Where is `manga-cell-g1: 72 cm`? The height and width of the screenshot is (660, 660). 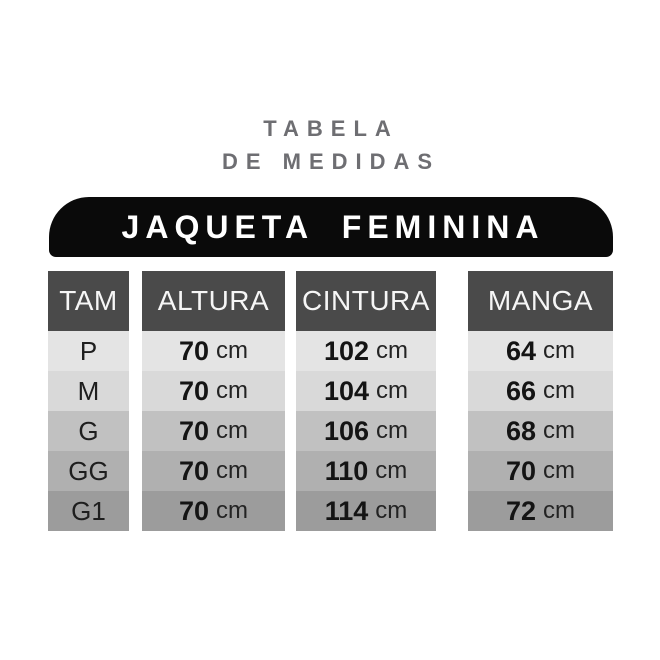 manga-cell-g1: 72 cm is located at coordinates (540, 511).